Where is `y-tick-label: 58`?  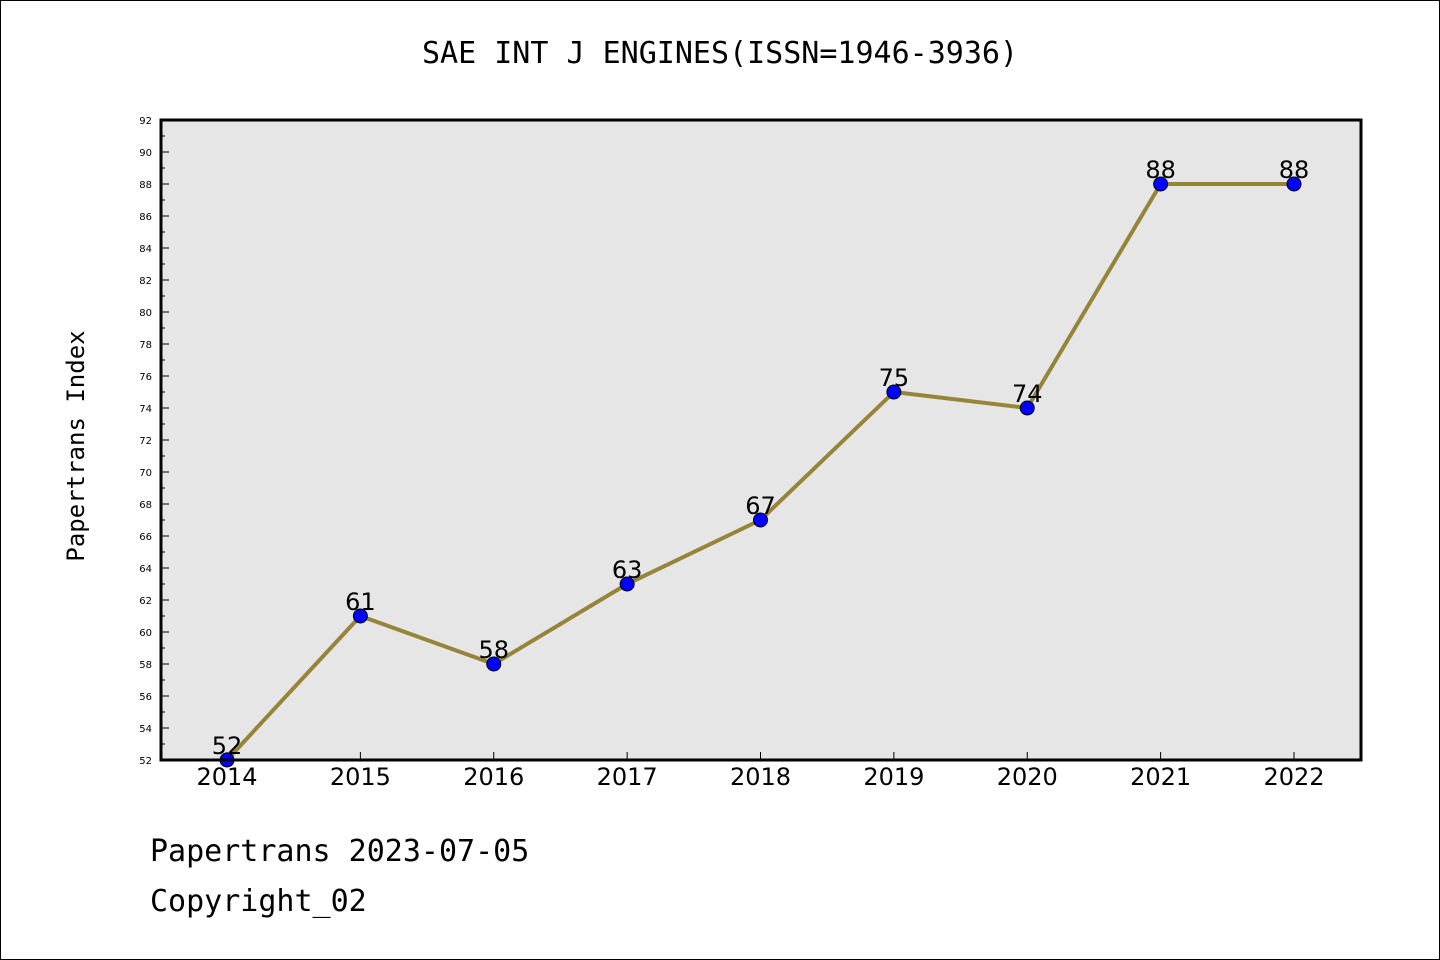 y-tick-label: 58 is located at coordinates (145, 665).